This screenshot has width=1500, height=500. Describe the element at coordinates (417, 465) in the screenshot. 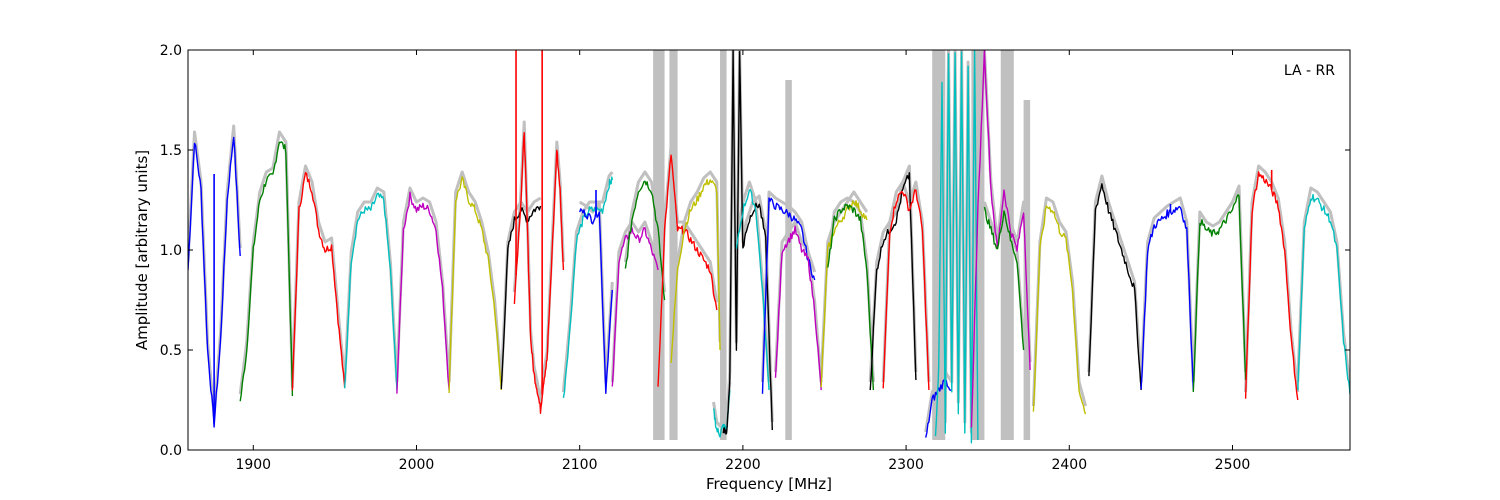

I see `x-tick-label: 2000` at that location.